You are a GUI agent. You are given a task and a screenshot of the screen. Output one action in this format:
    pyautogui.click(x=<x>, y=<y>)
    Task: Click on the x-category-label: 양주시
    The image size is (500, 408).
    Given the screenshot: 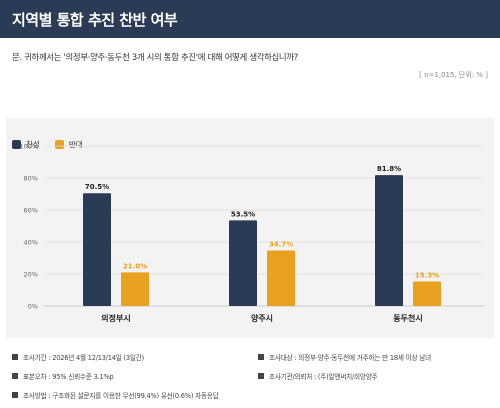 What is the action you would take?
    pyautogui.click(x=262, y=318)
    